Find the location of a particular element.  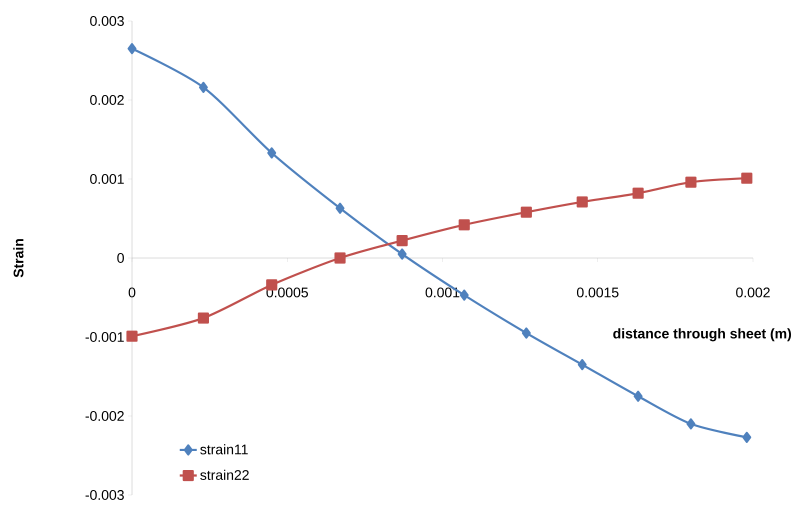

y-tick-label: -0.001 is located at coordinates (105, 337).